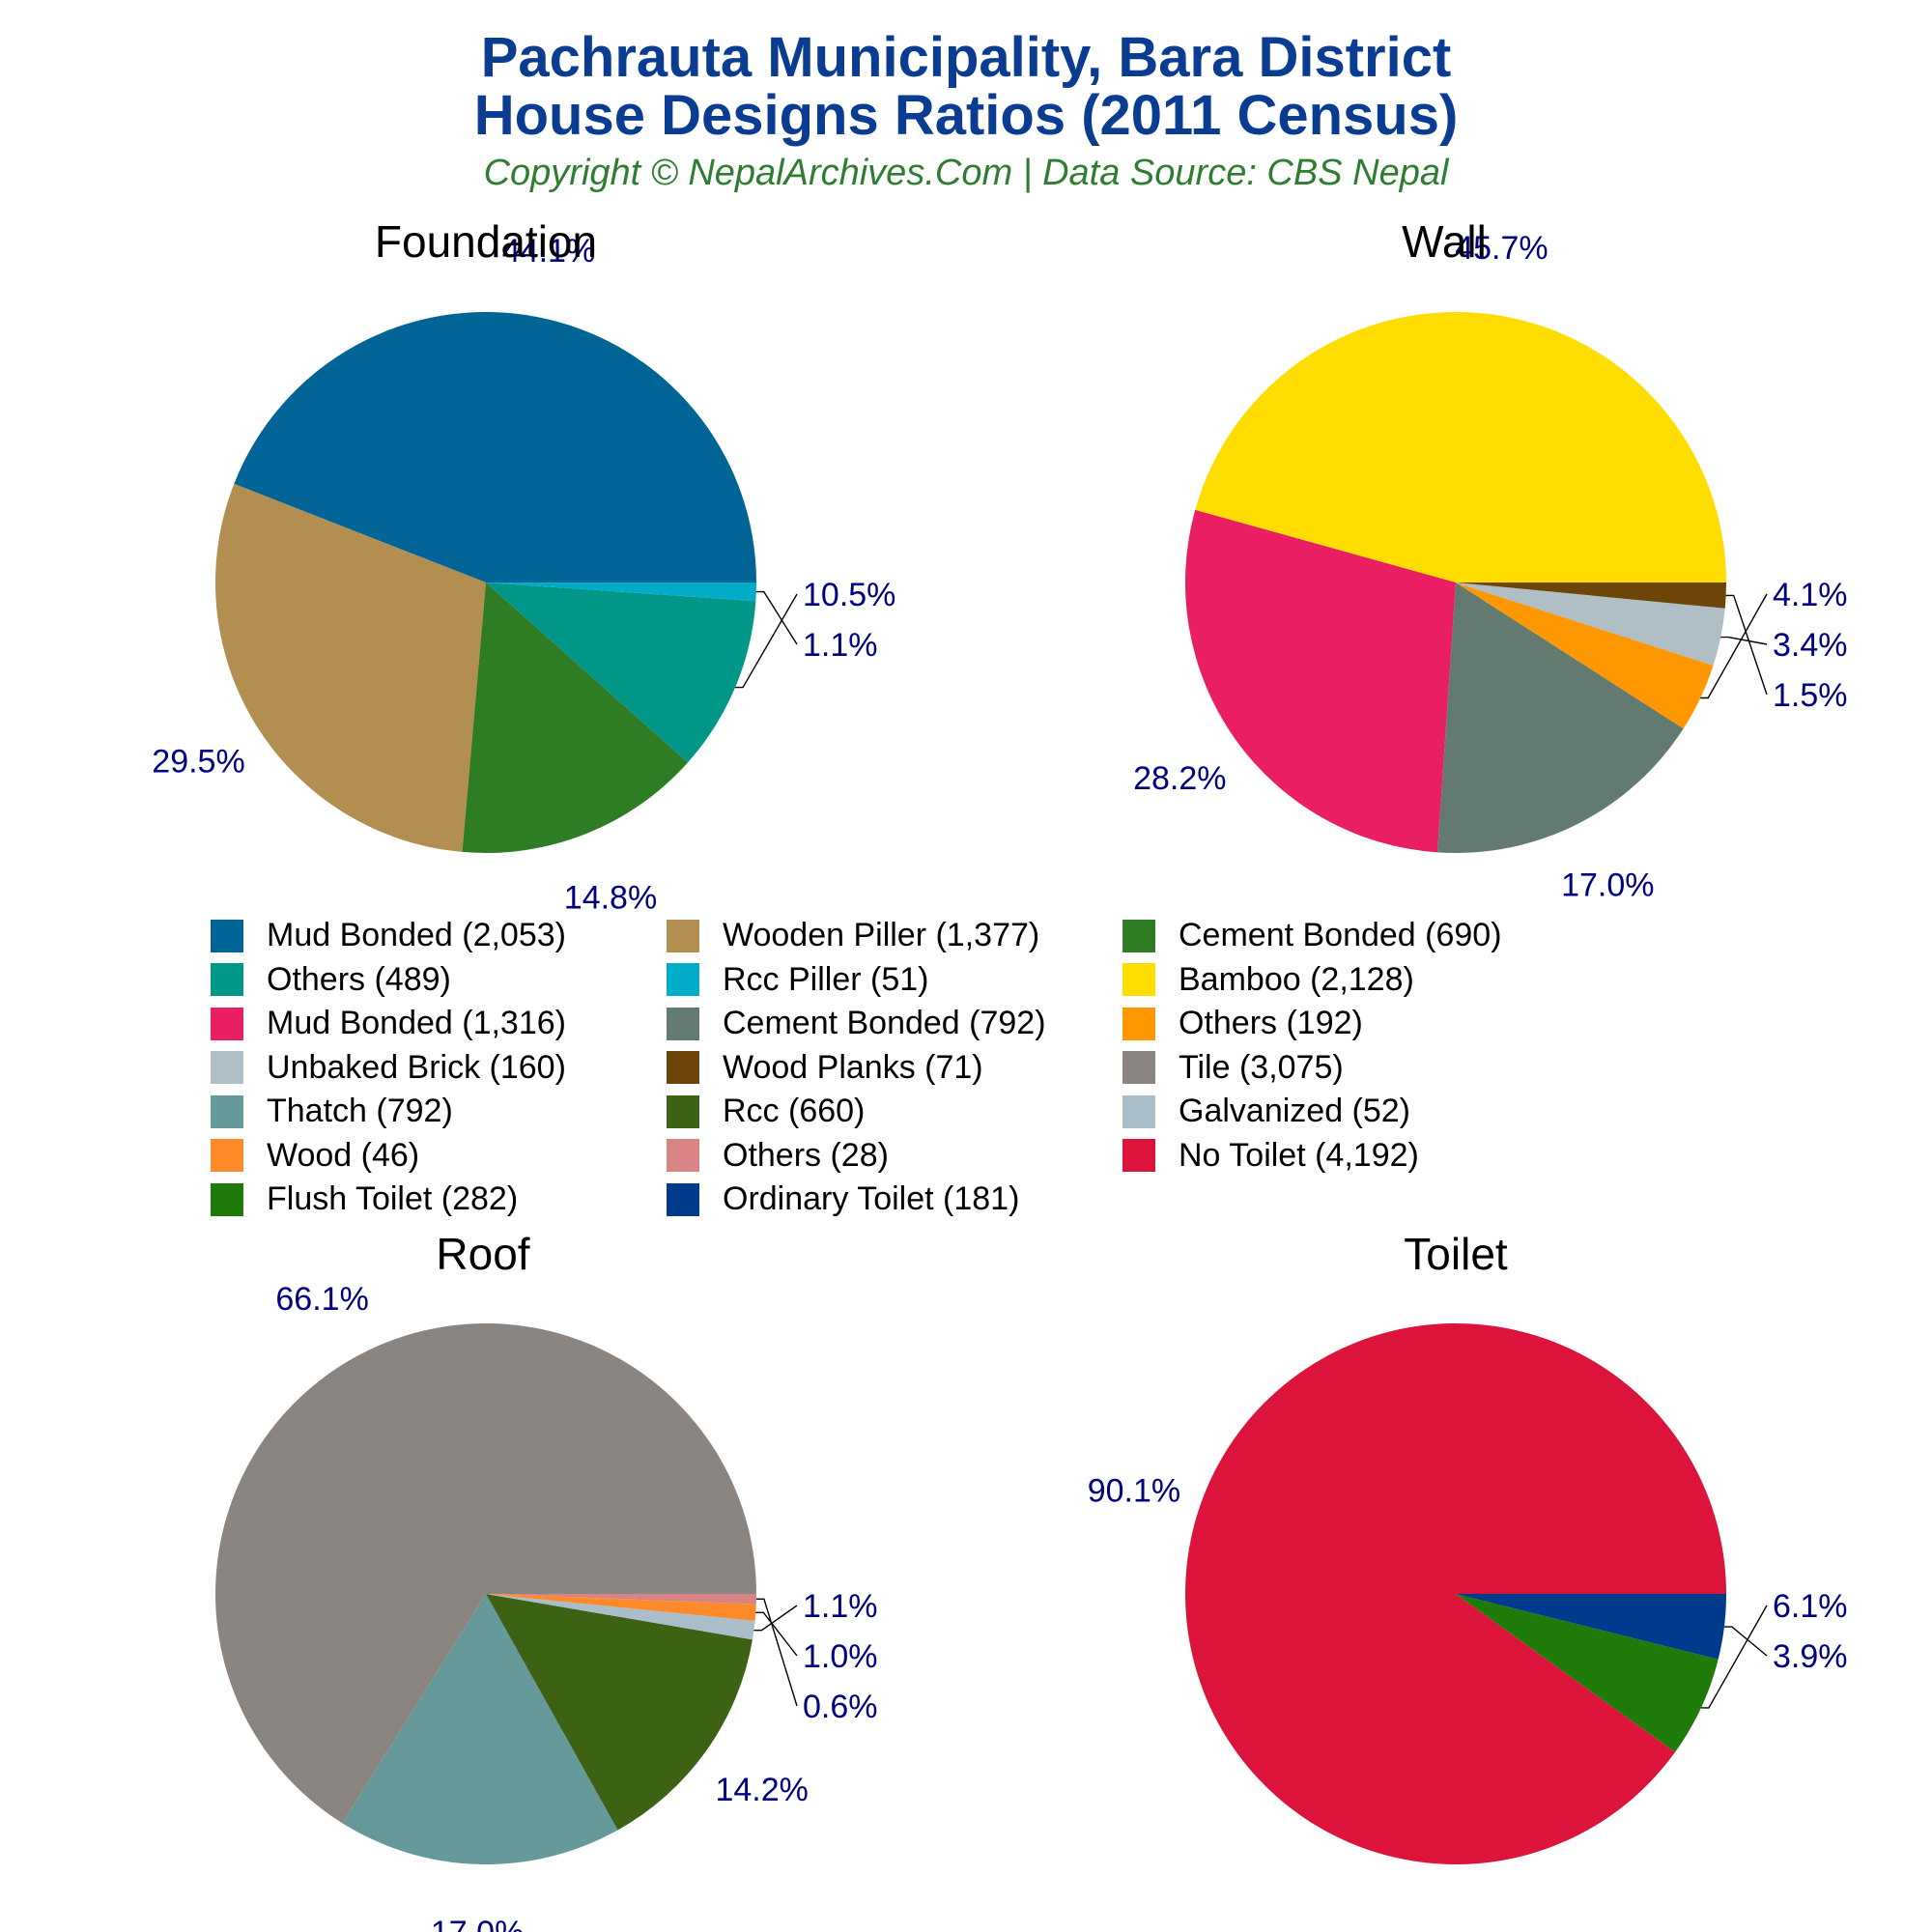 The width and height of the screenshot is (1932, 1932). What do you see at coordinates (523, 566) in the screenshot?
I see `pie-chart-foundation: 44.1% 29.5% 14.8% 10.5% 1.1% Foundation` at bounding box center [523, 566].